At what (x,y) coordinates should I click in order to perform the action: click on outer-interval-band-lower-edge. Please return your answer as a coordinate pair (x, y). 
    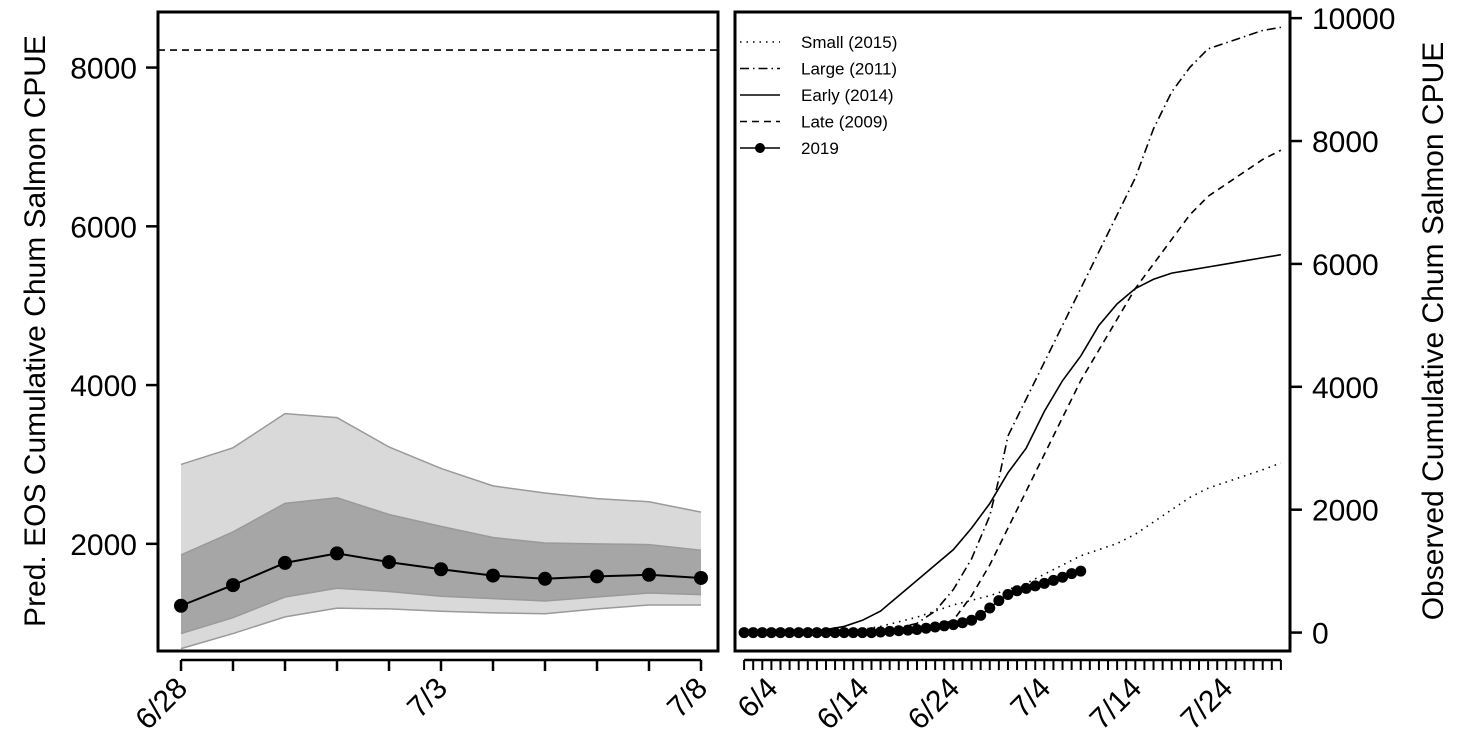
    Looking at the image, I should click on (440, 627).